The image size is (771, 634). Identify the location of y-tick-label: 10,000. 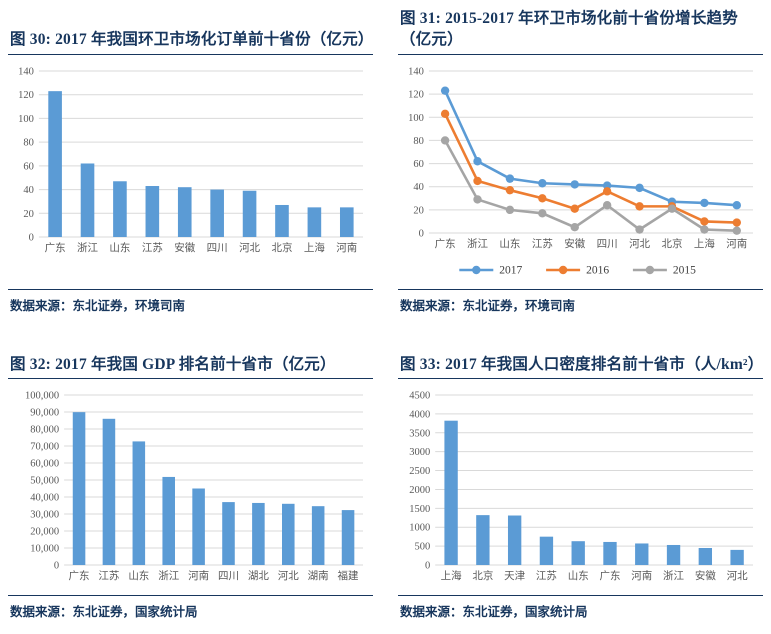
(44, 549).